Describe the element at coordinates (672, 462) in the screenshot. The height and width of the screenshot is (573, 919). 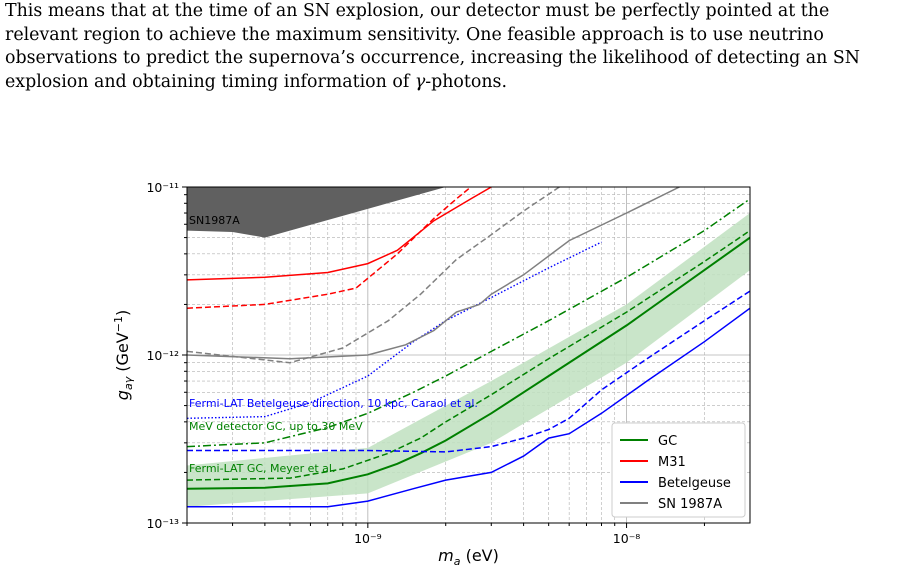
I see `legend-label-1: M31` at that location.